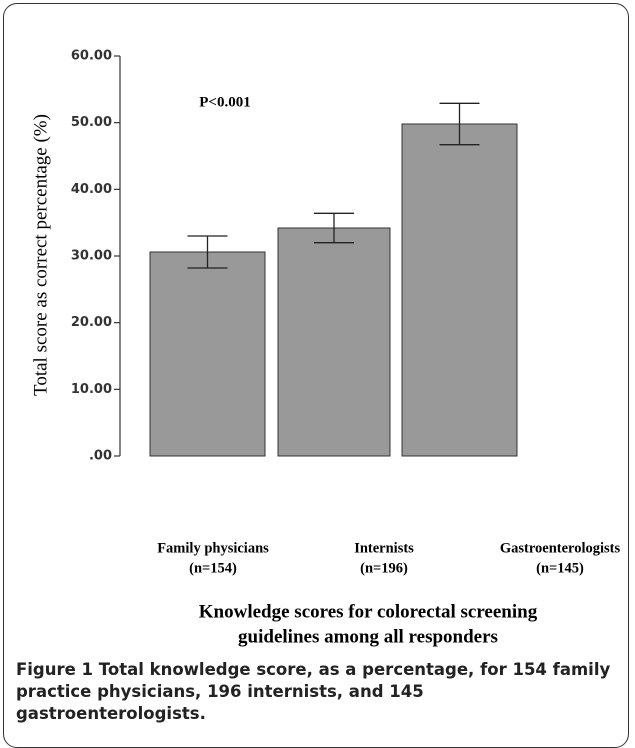 The image size is (635, 748). What do you see at coordinates (55, 669) in the screenshot?
I see `caption-label: Figure 1` at bounding box center [55, 669].